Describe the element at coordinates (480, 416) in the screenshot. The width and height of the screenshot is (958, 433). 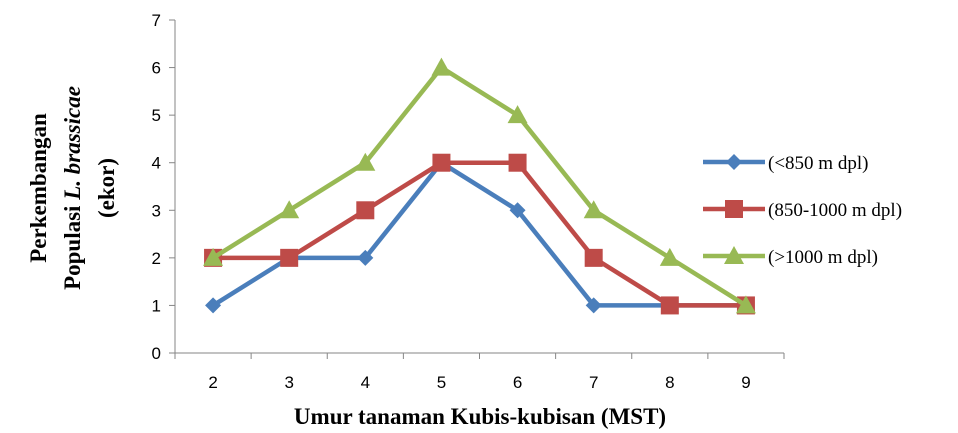
I see `x-axis-title: Umur tanaman Kubis-kubisan (MST)` at that location.